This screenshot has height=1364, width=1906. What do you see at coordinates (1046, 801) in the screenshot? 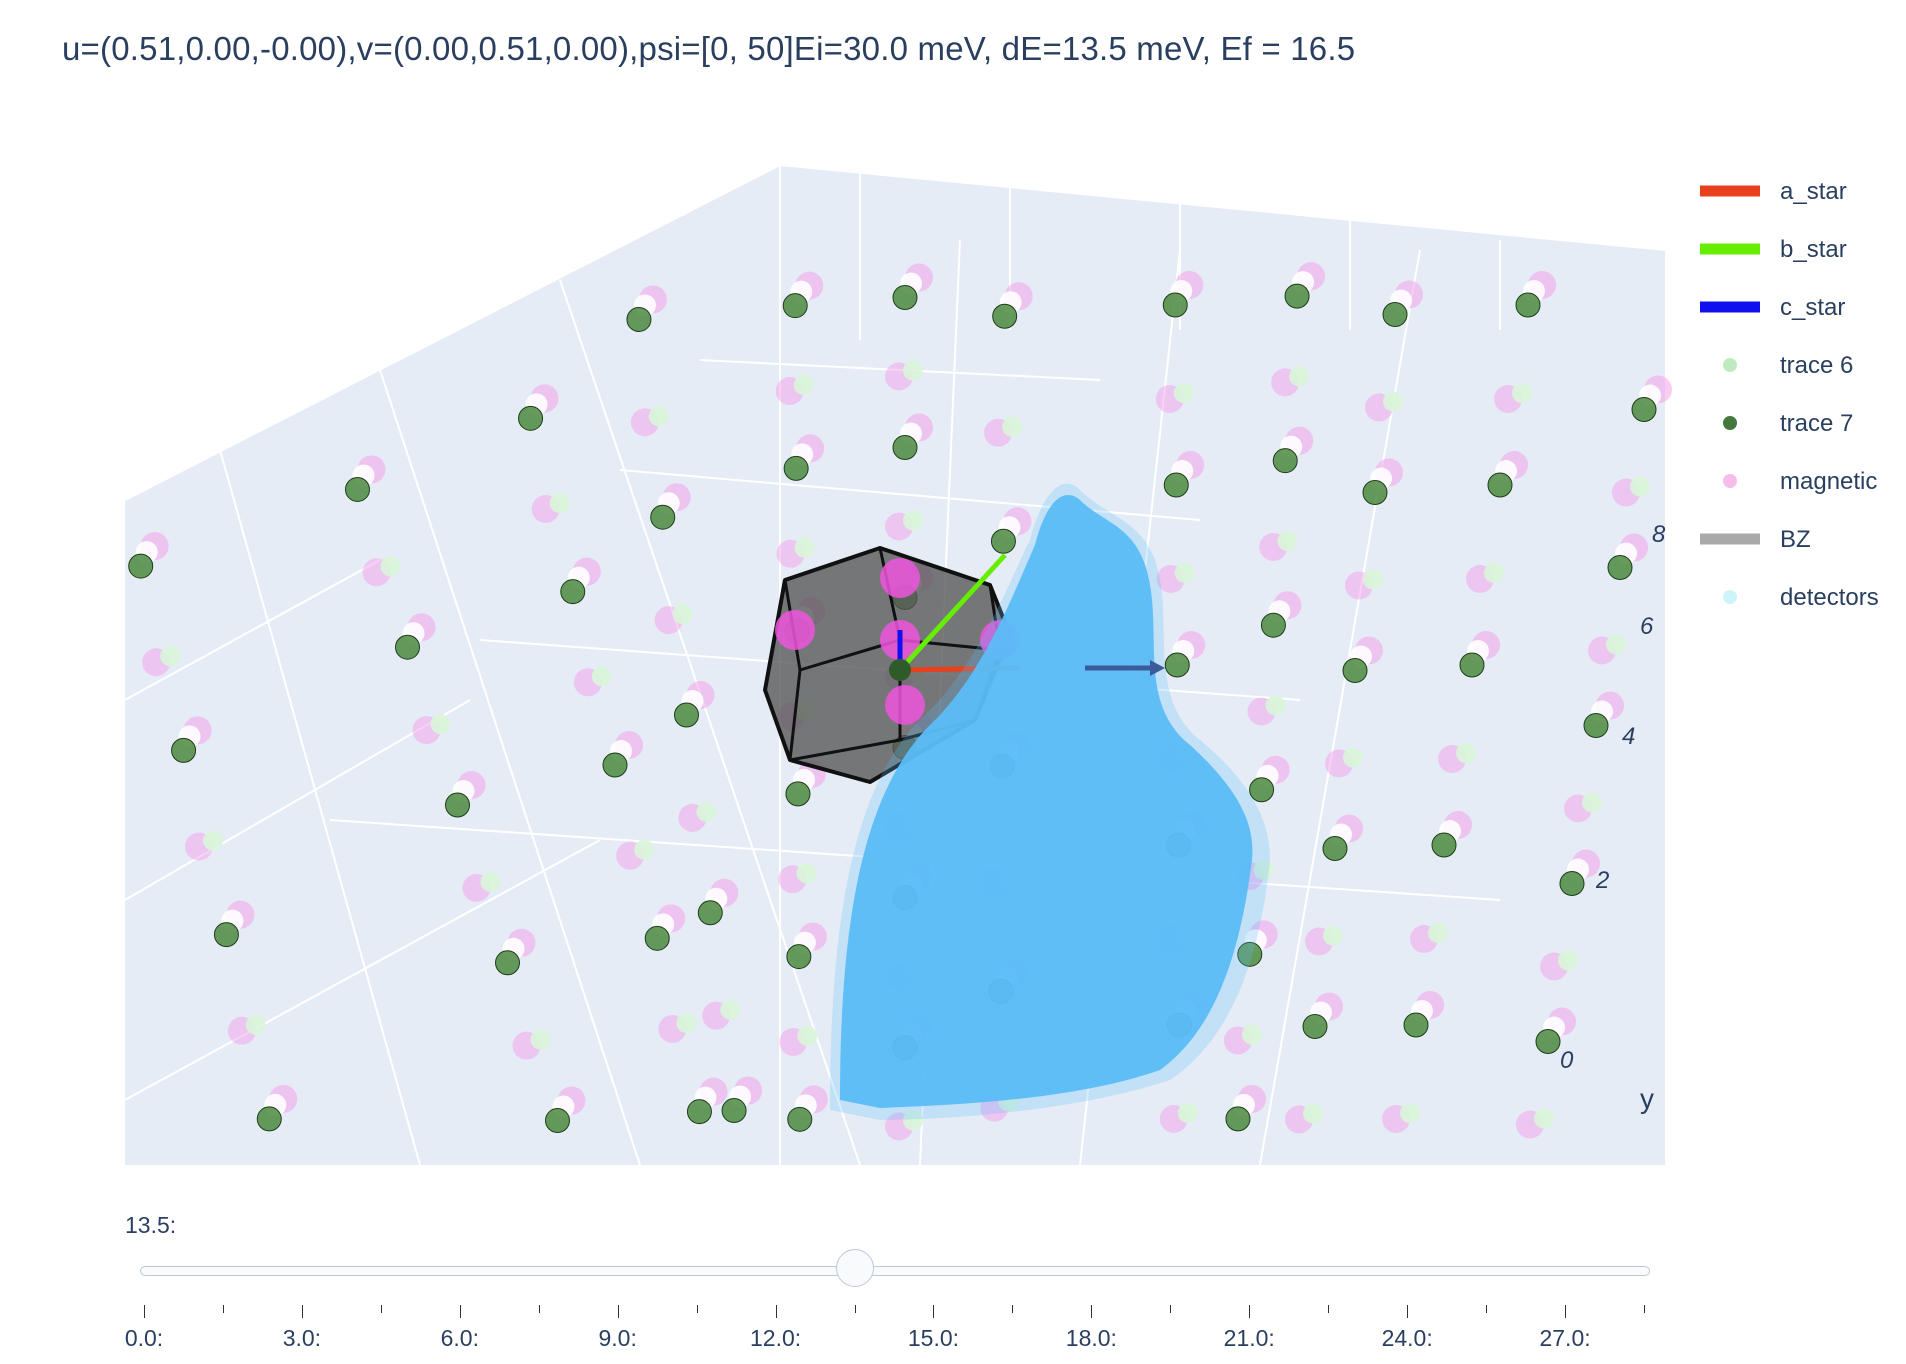
I see `detector-volume` at bounding box center [1046, 801].